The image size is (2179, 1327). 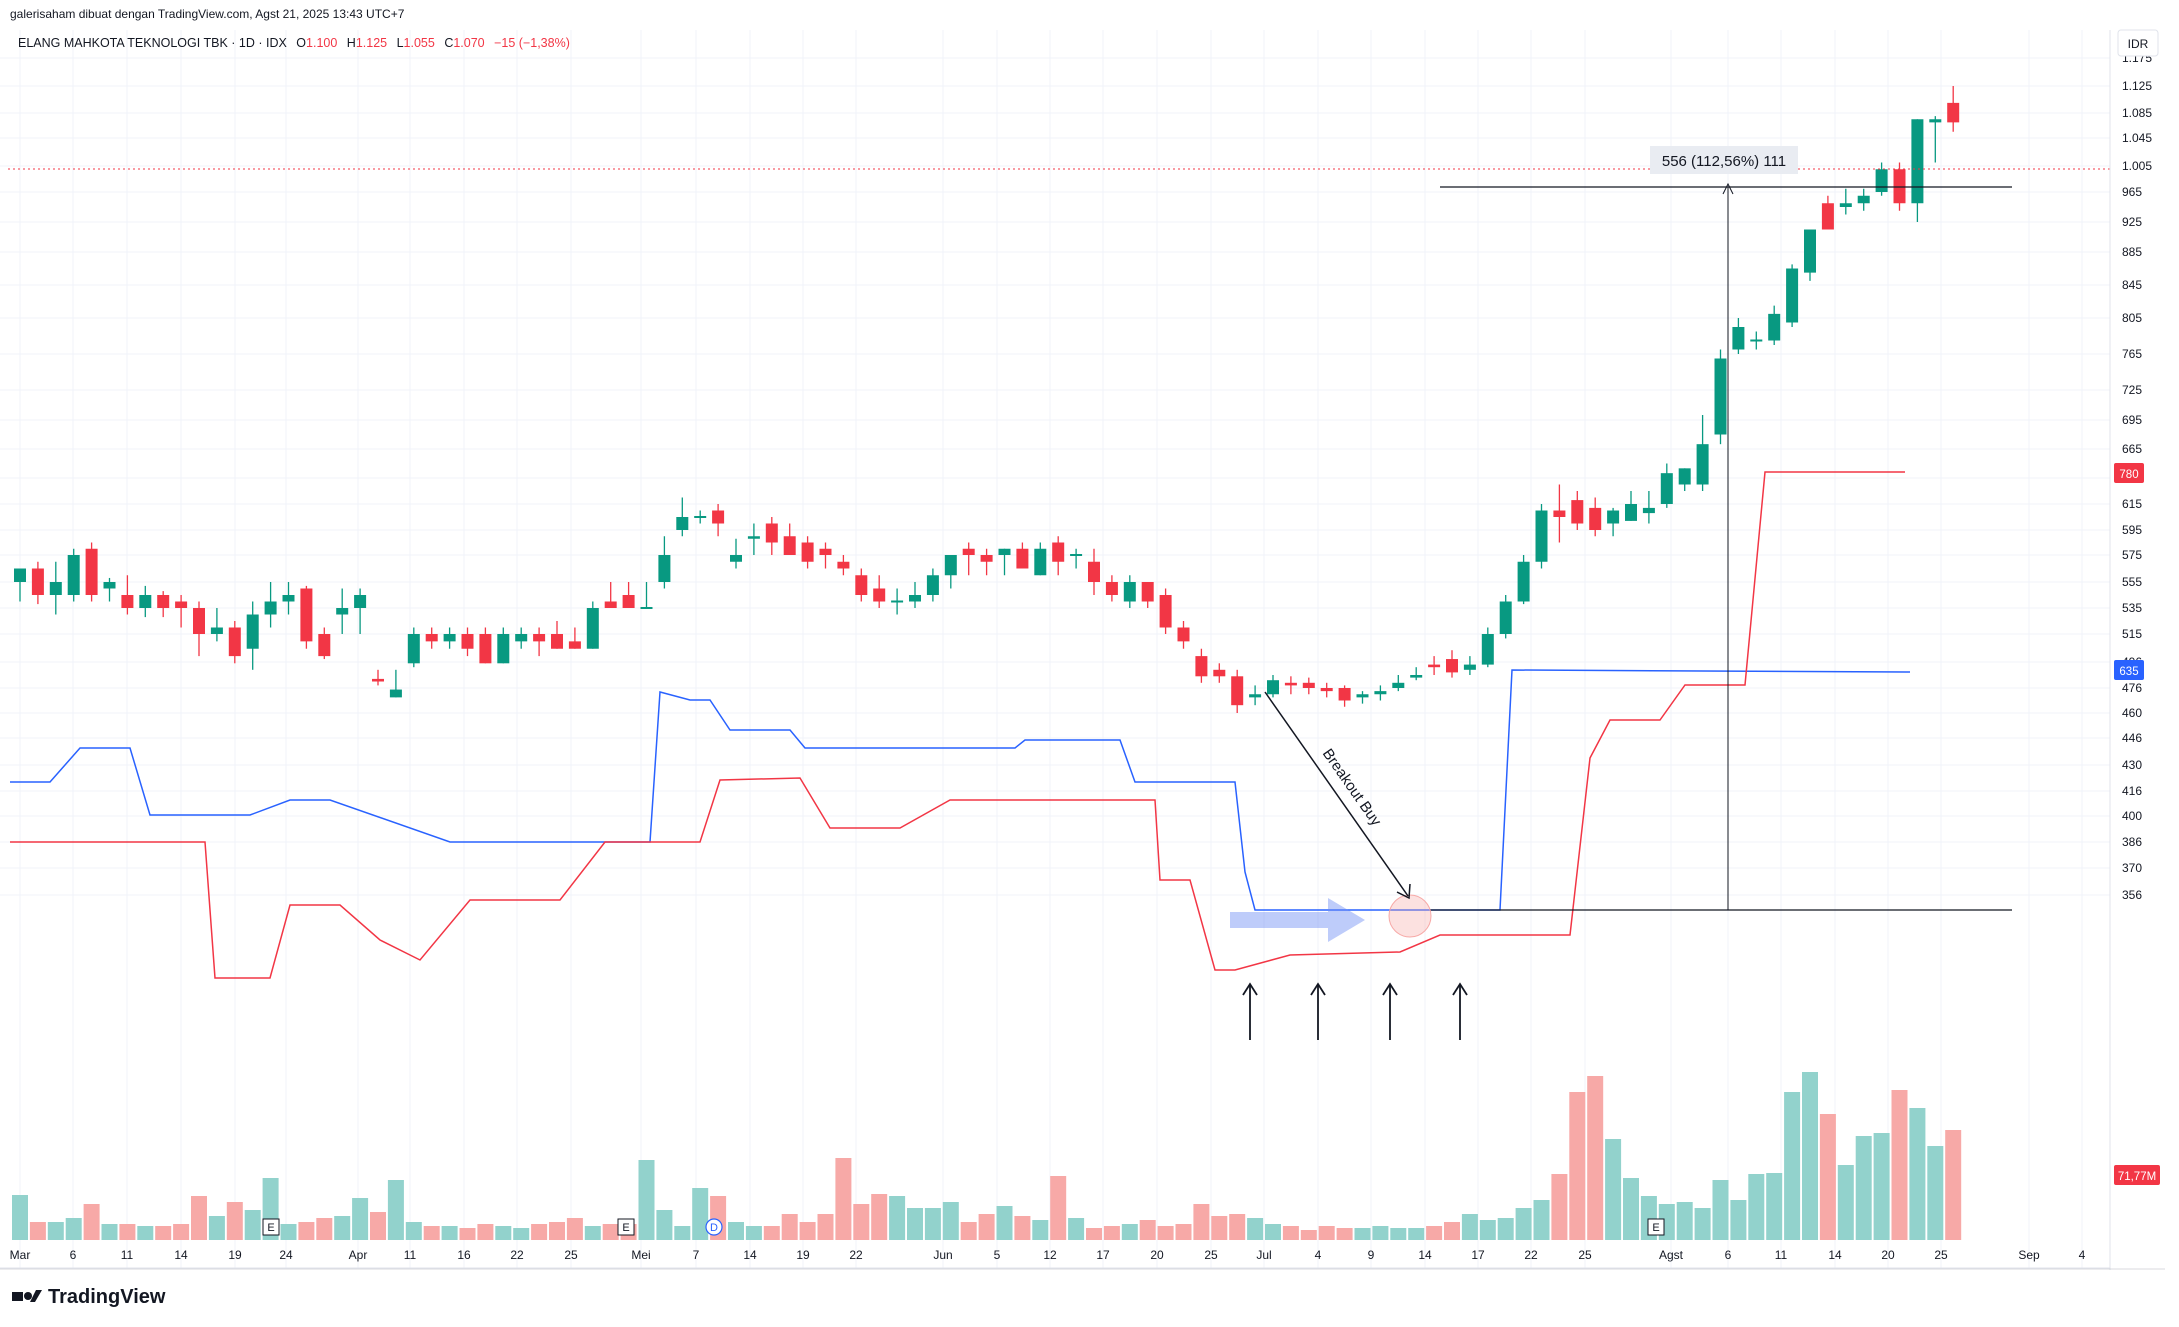 I want to click on x-tick-label: Mar, so click(x=20, y=1255).